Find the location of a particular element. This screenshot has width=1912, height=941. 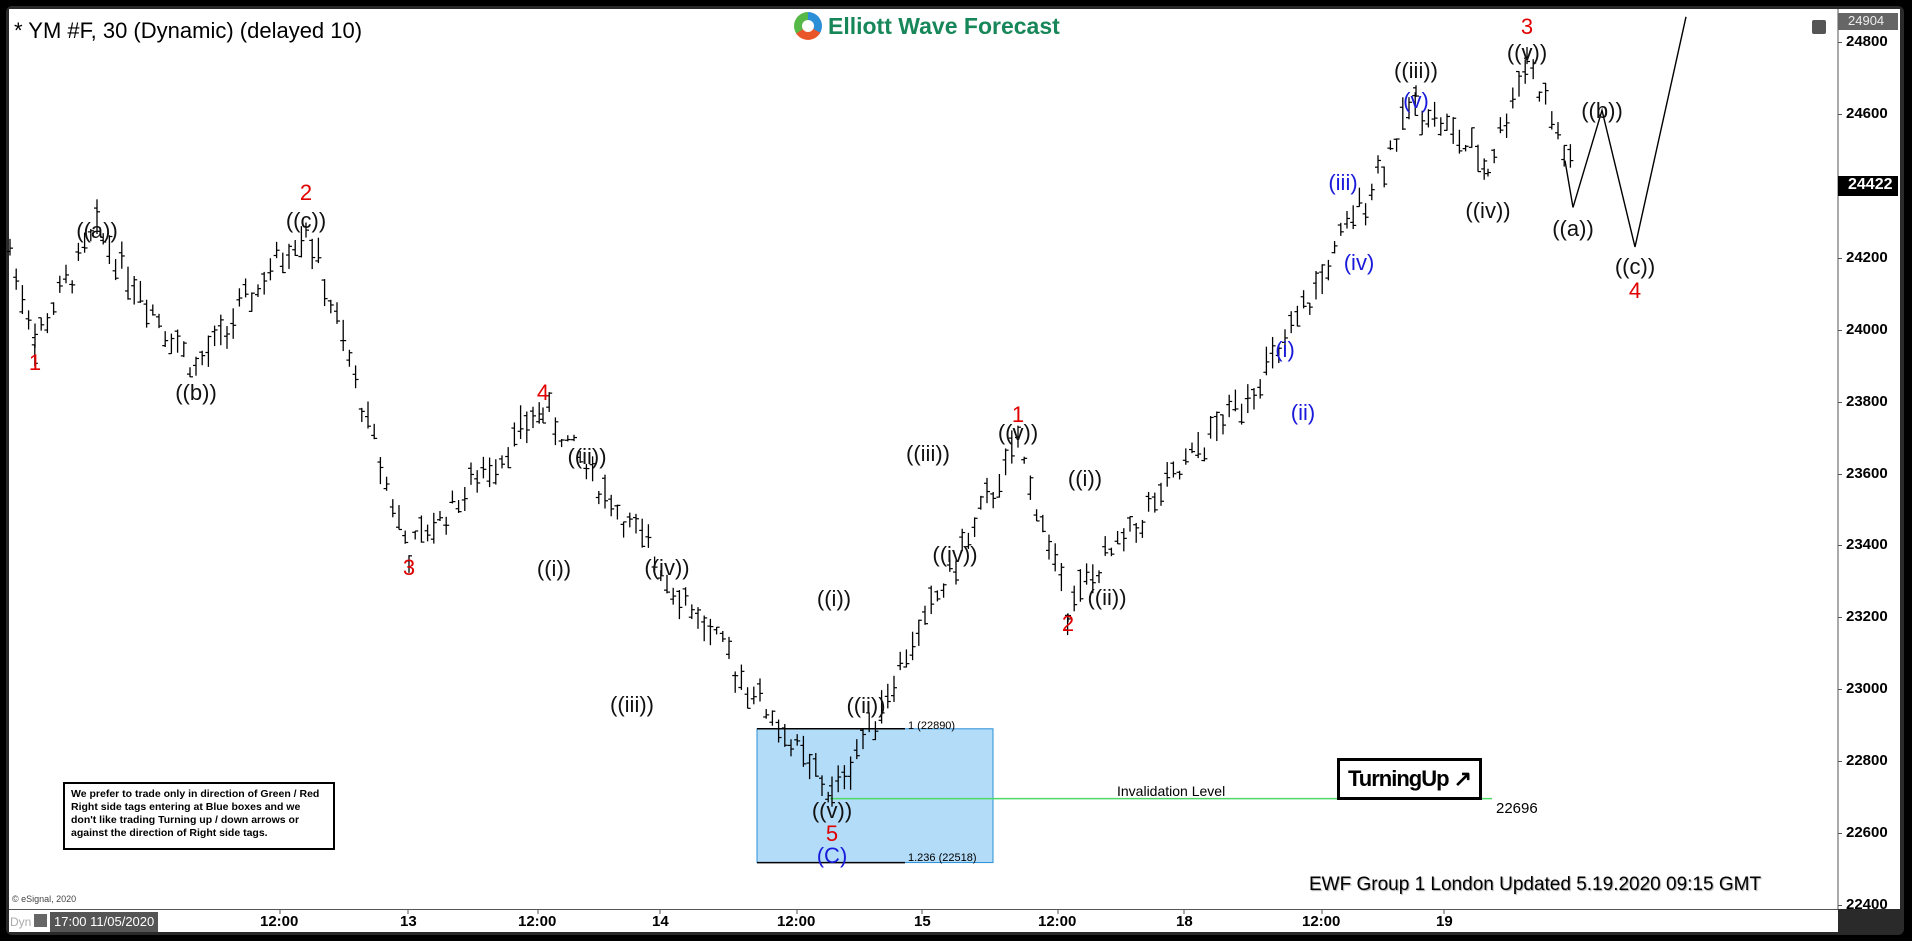

wave-label: (i) is located at coordinates (1285, 349).